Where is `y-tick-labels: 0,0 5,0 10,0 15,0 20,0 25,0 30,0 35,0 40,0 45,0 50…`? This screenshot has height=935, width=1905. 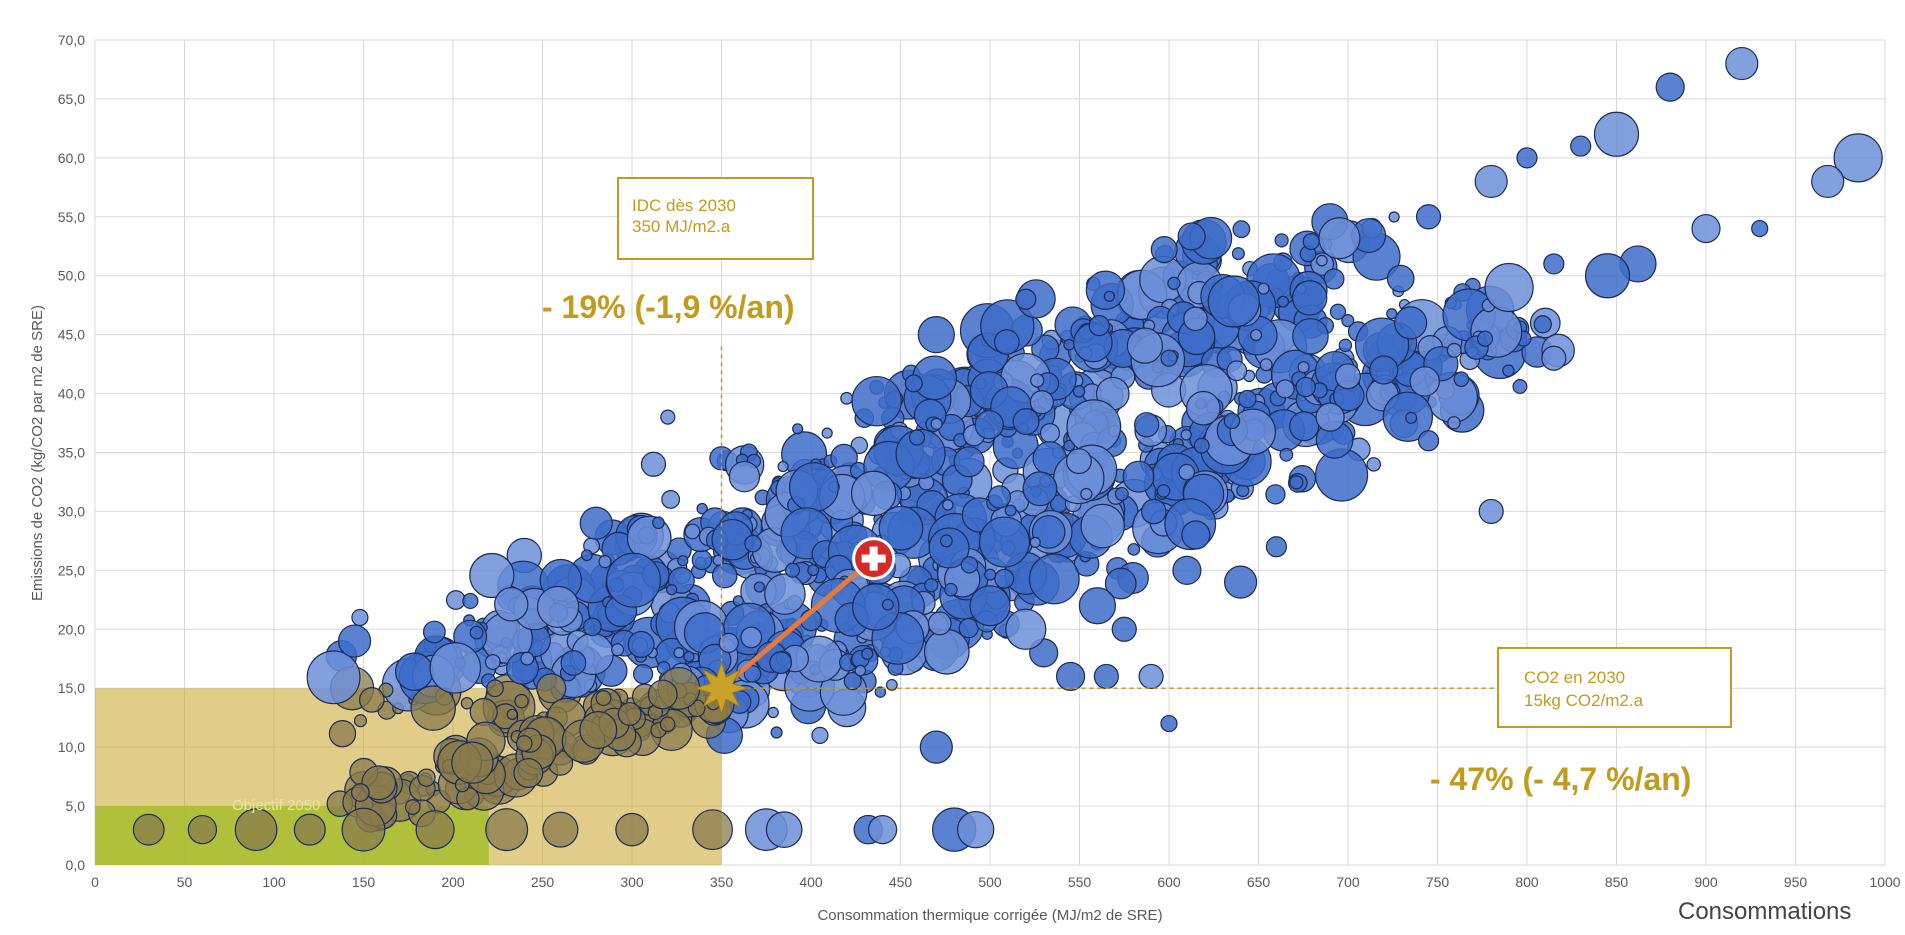
y-tick-labels: 0,0 5,0 10,0 15,0 20,0 25,0 30,0 35,0 40,0 45,0 50… is located at coordinates (71, 452).